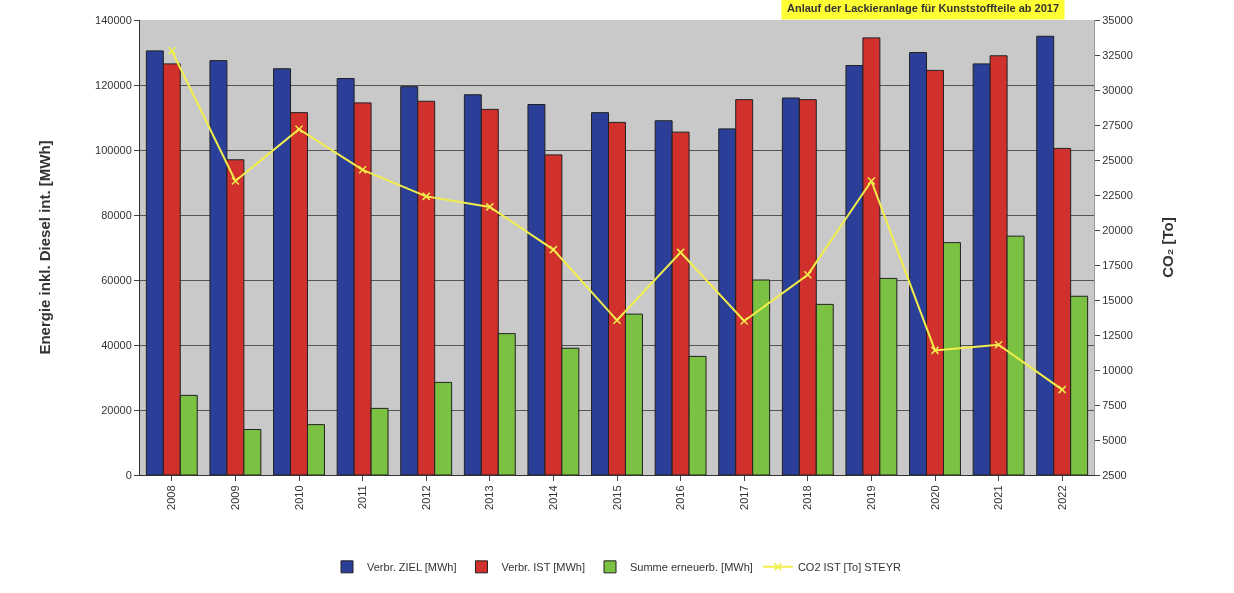  Describe the element at coordinates (113, 149) in the screenshot. I see `y-tick-label: 100000` at that location.